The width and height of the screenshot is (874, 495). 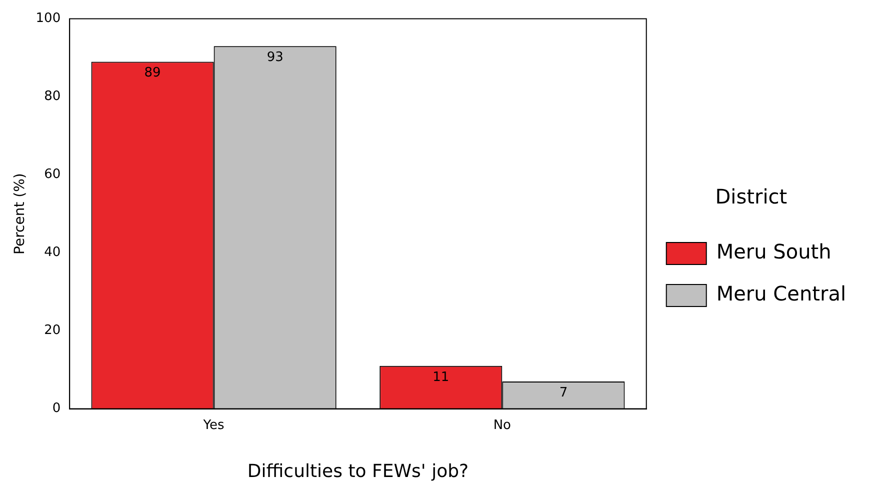 What do you see at coordinates (20, 213) in the screenshot?
I see `y-axis-title: Percent (%)` at bounding box center [20, 213].